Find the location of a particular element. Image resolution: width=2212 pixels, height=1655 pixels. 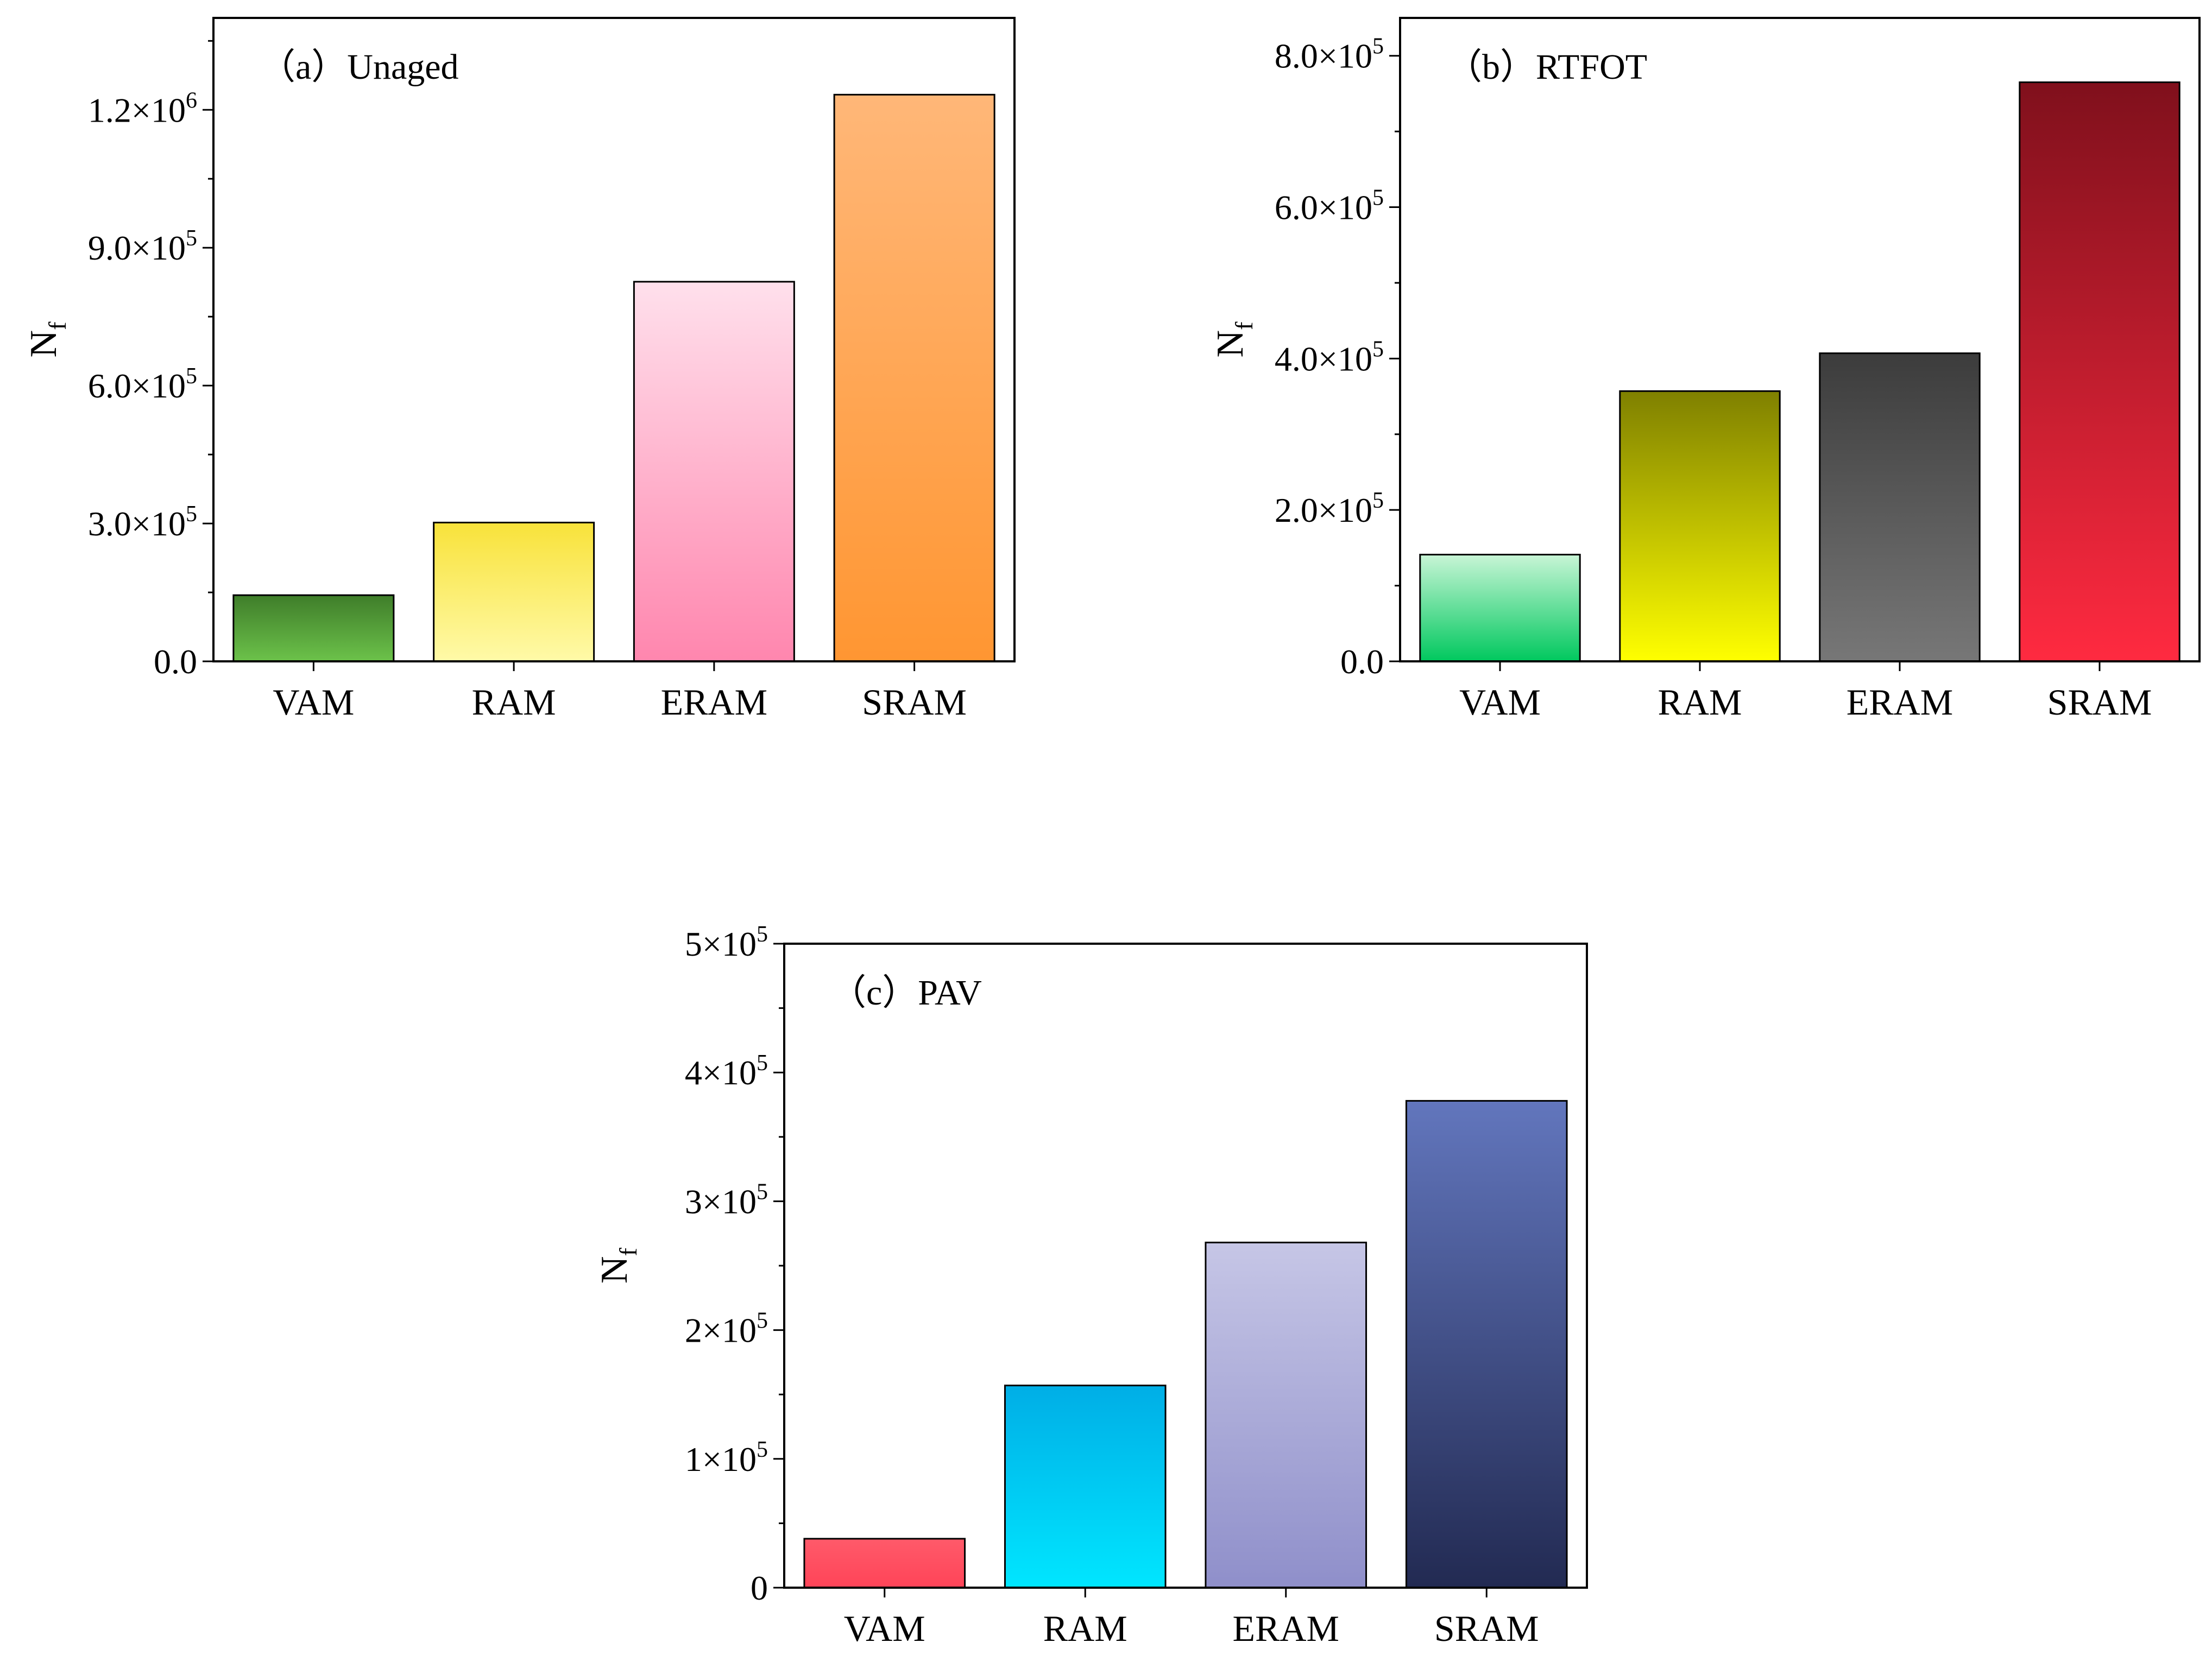

y-tick-label: 9.0×10⁵ is located at coordinates (142, 246).